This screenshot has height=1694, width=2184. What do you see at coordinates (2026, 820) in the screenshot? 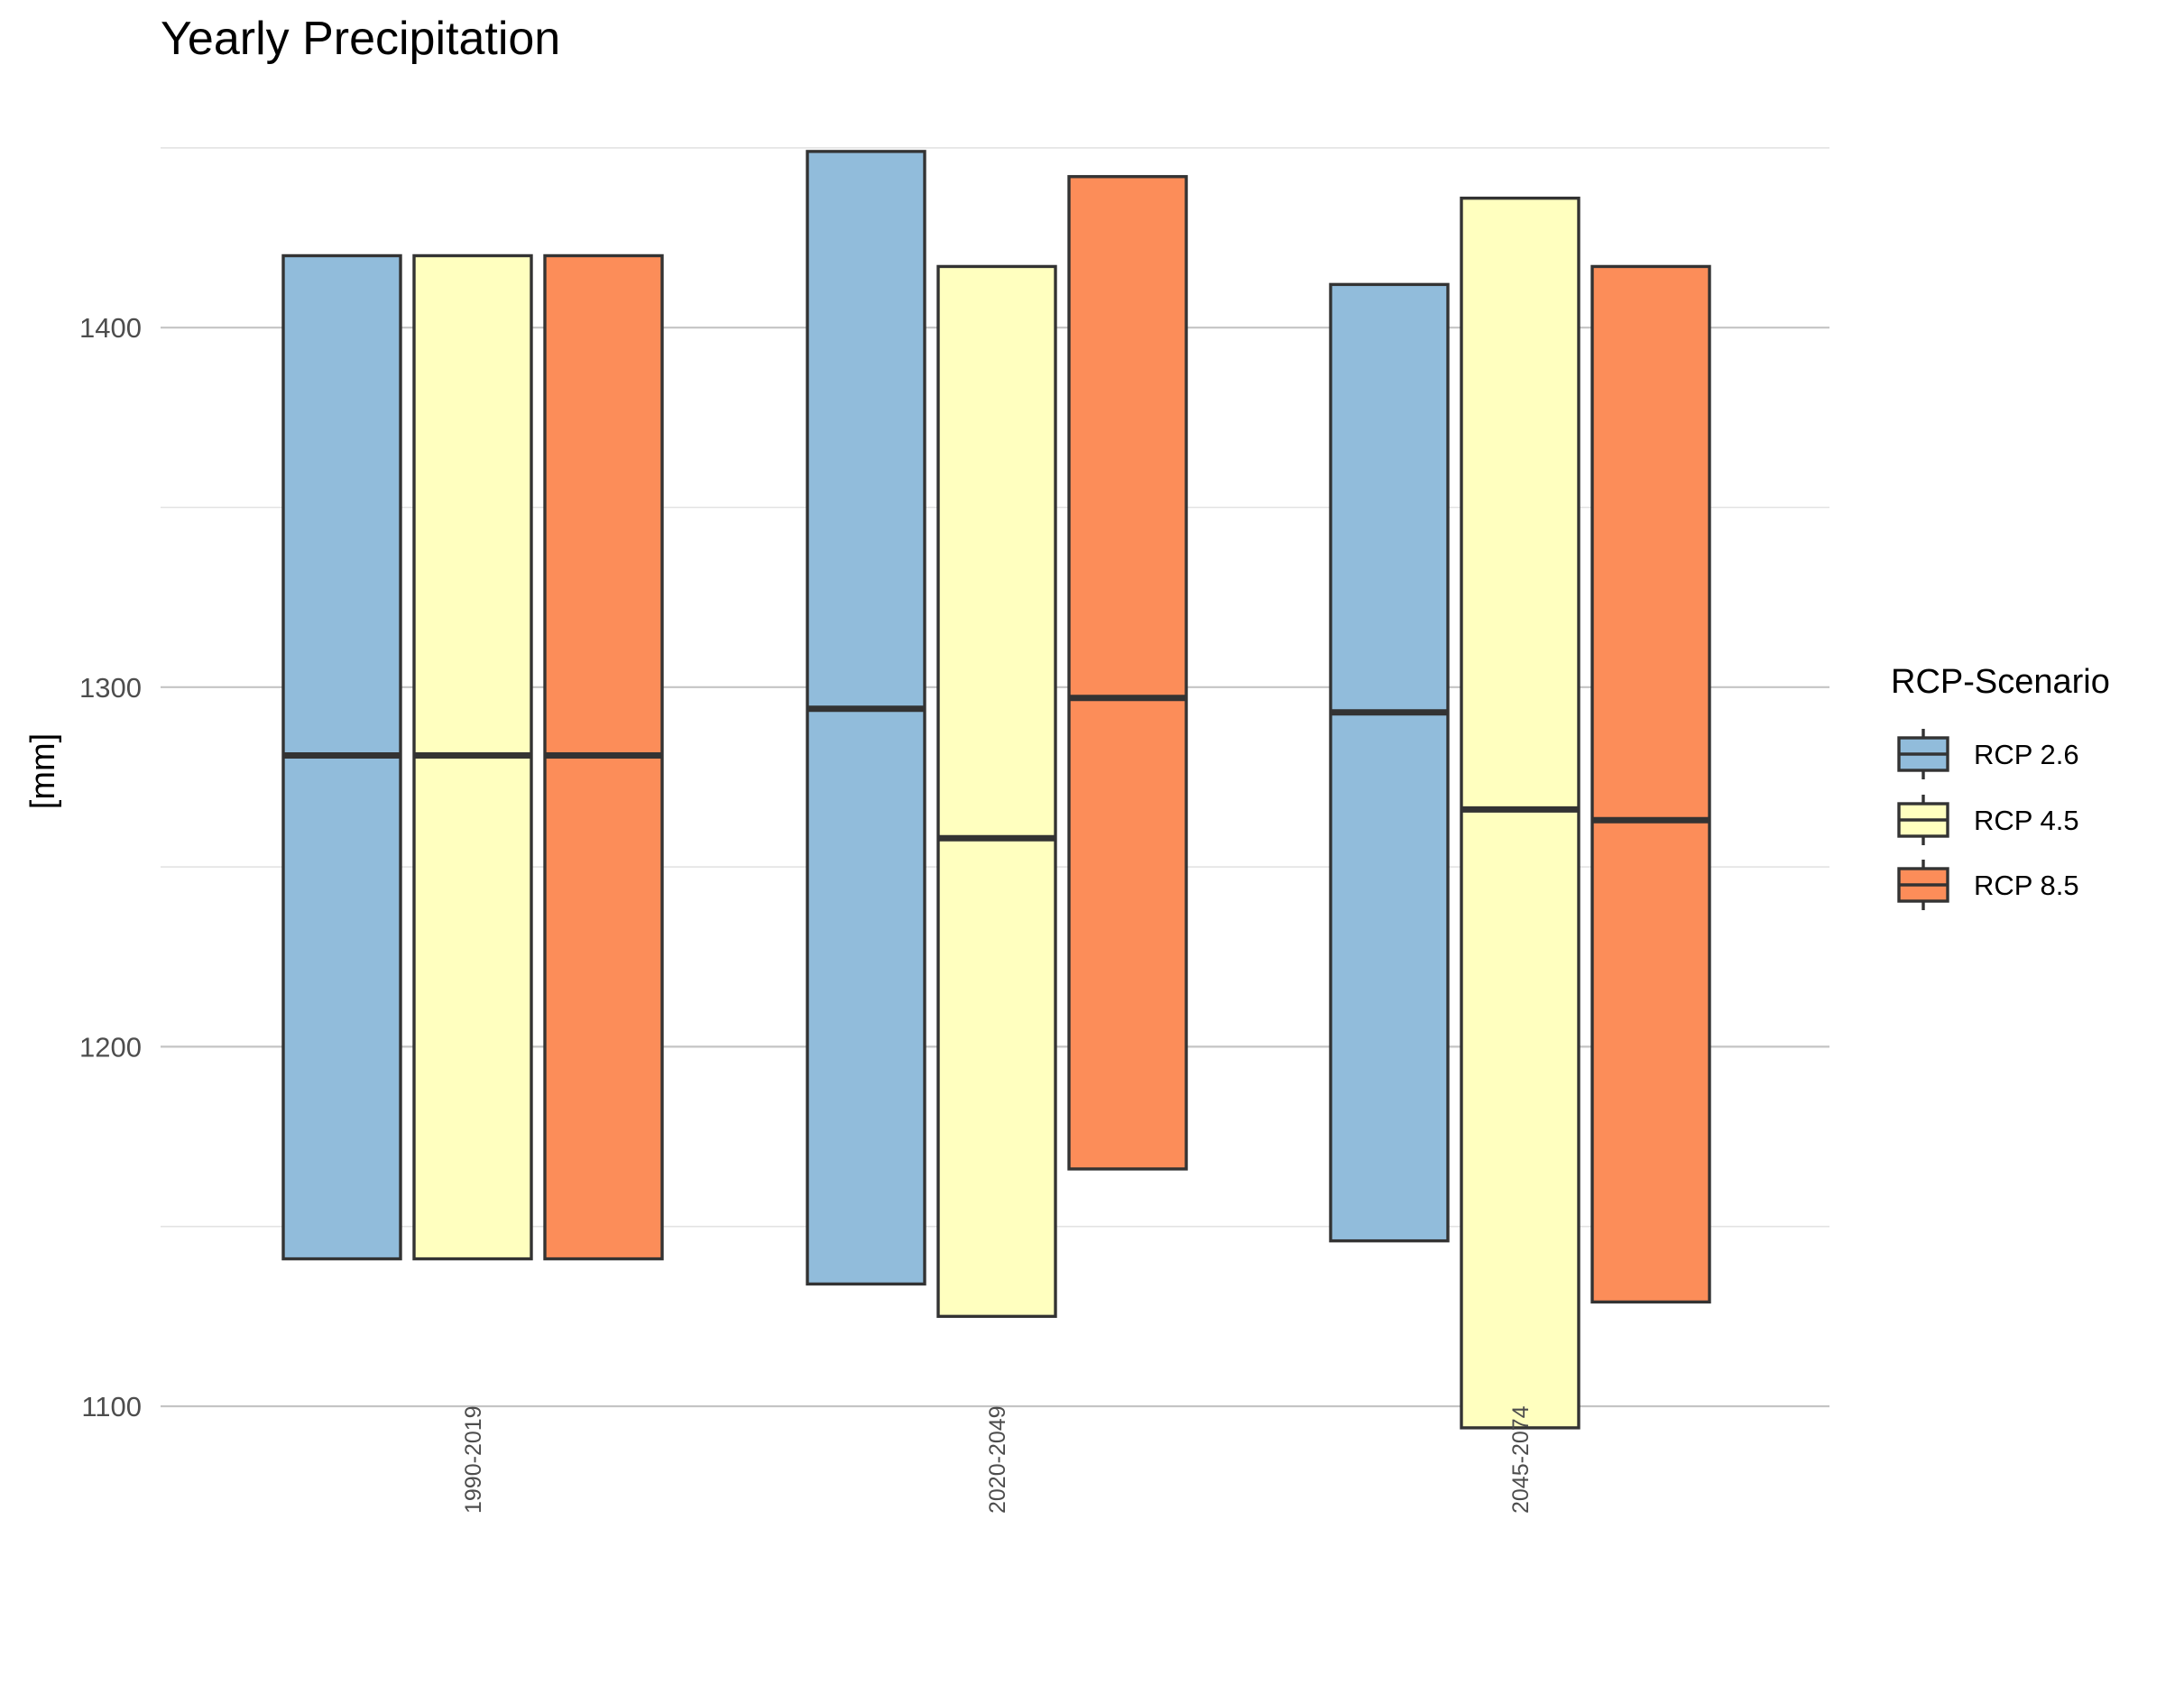
I see `legend-label-1: RCP 4.5` at bounding box center [2026, 820].